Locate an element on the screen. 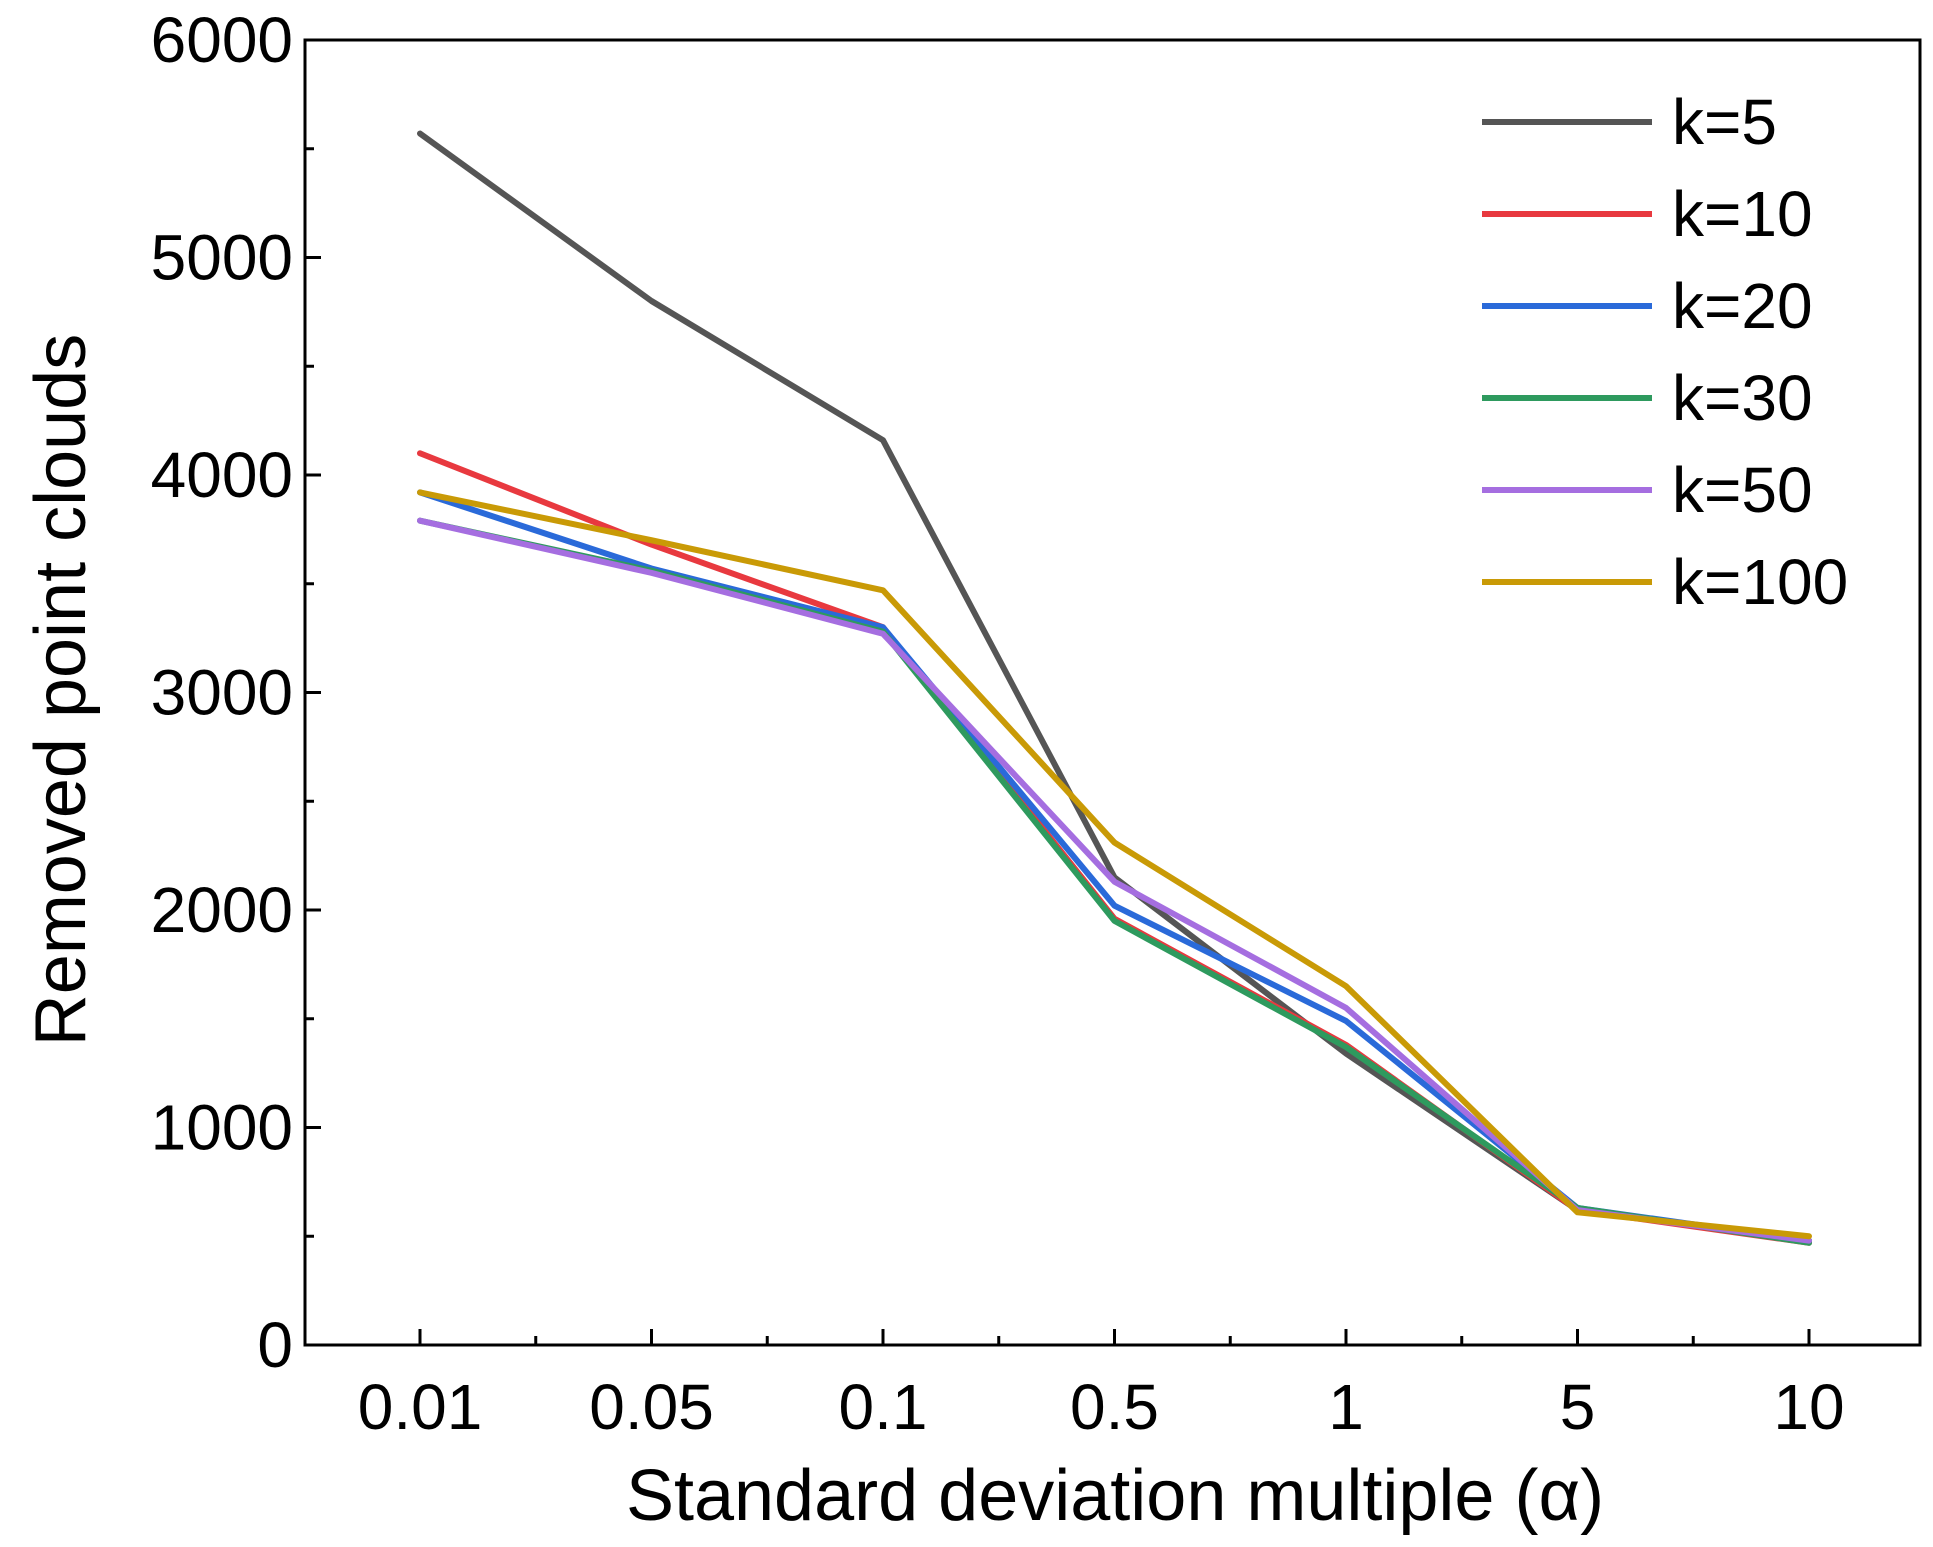 This screenshot has width=1933, height=1547. x-tick-label: 0.5 is located at coordinates (1114, 1407).